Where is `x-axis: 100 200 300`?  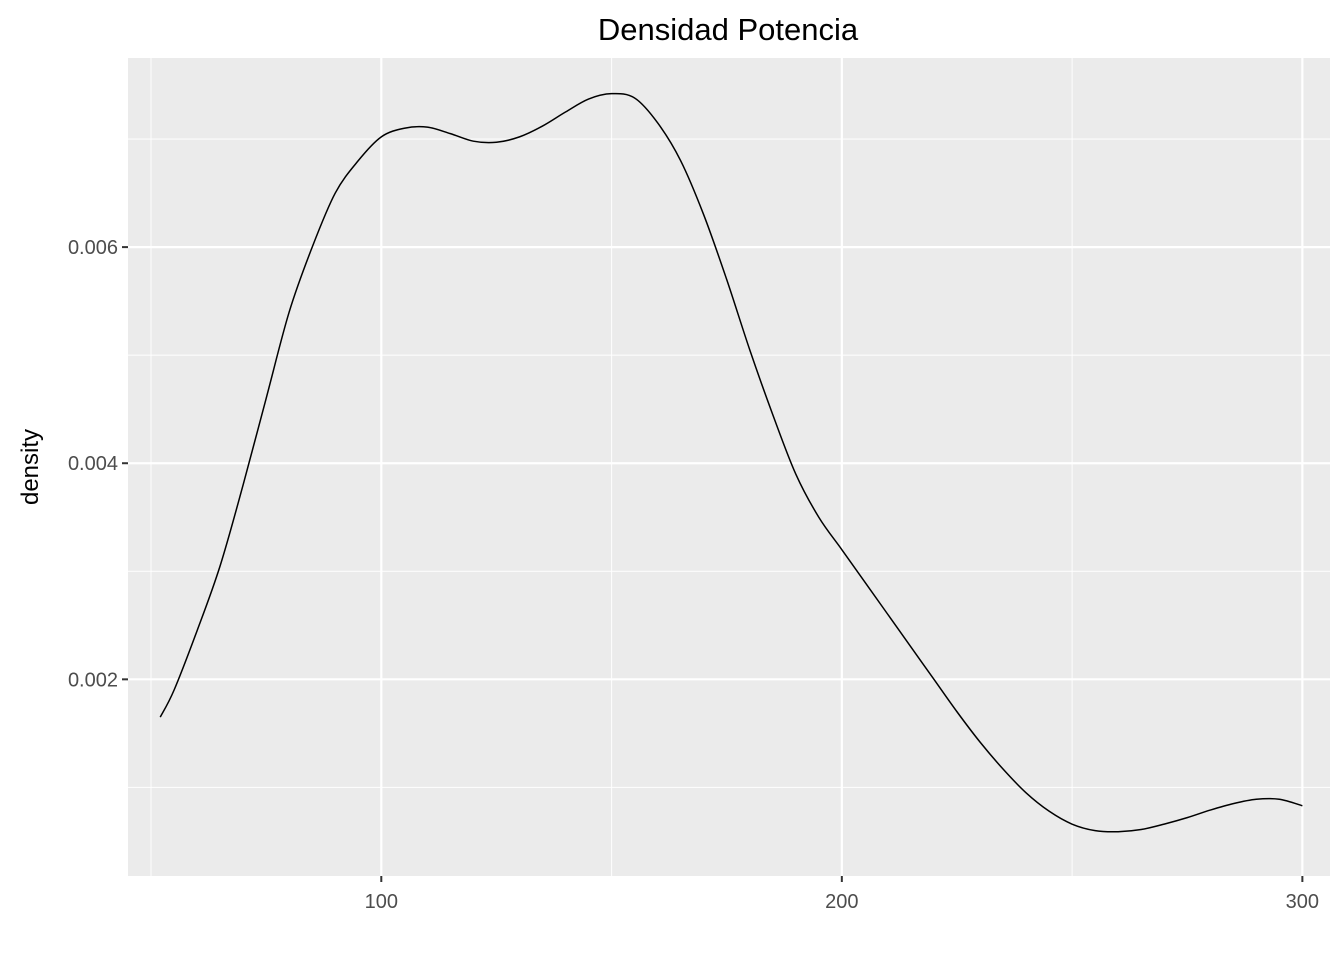
x-axis: 100 200 300 is located at coordinates (842, 894).